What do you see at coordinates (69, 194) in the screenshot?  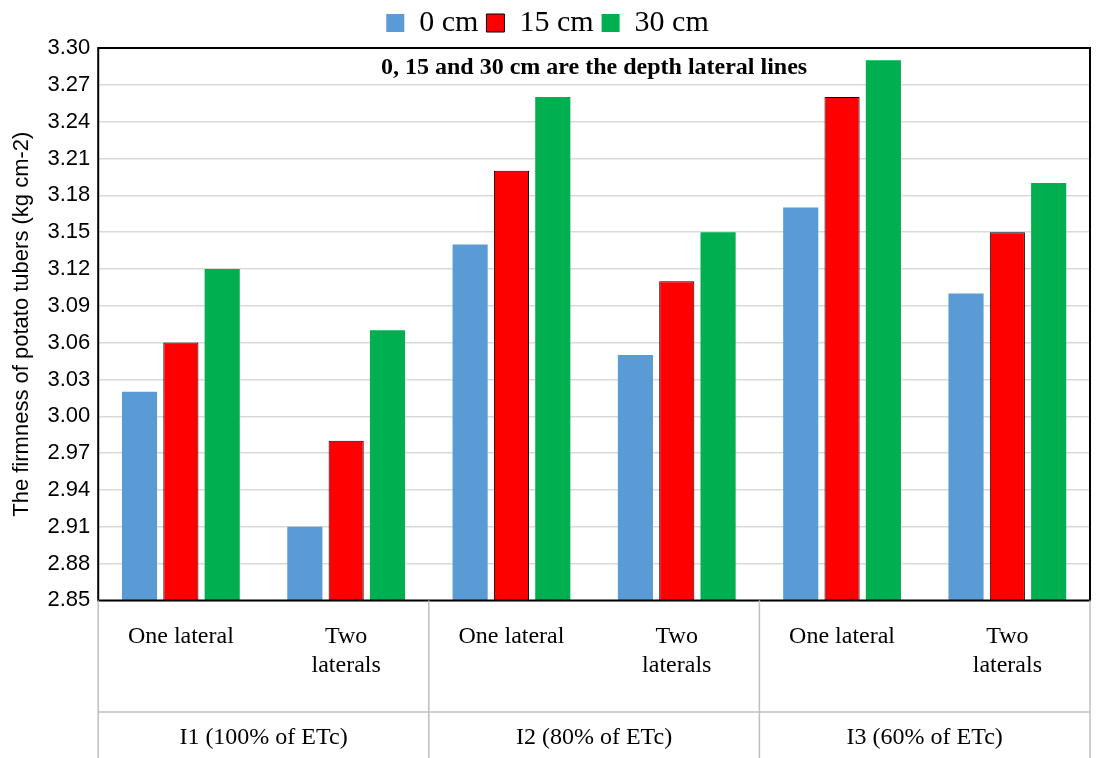 I see `y-tick-label: 3.18` at bounding box center [69, 194].